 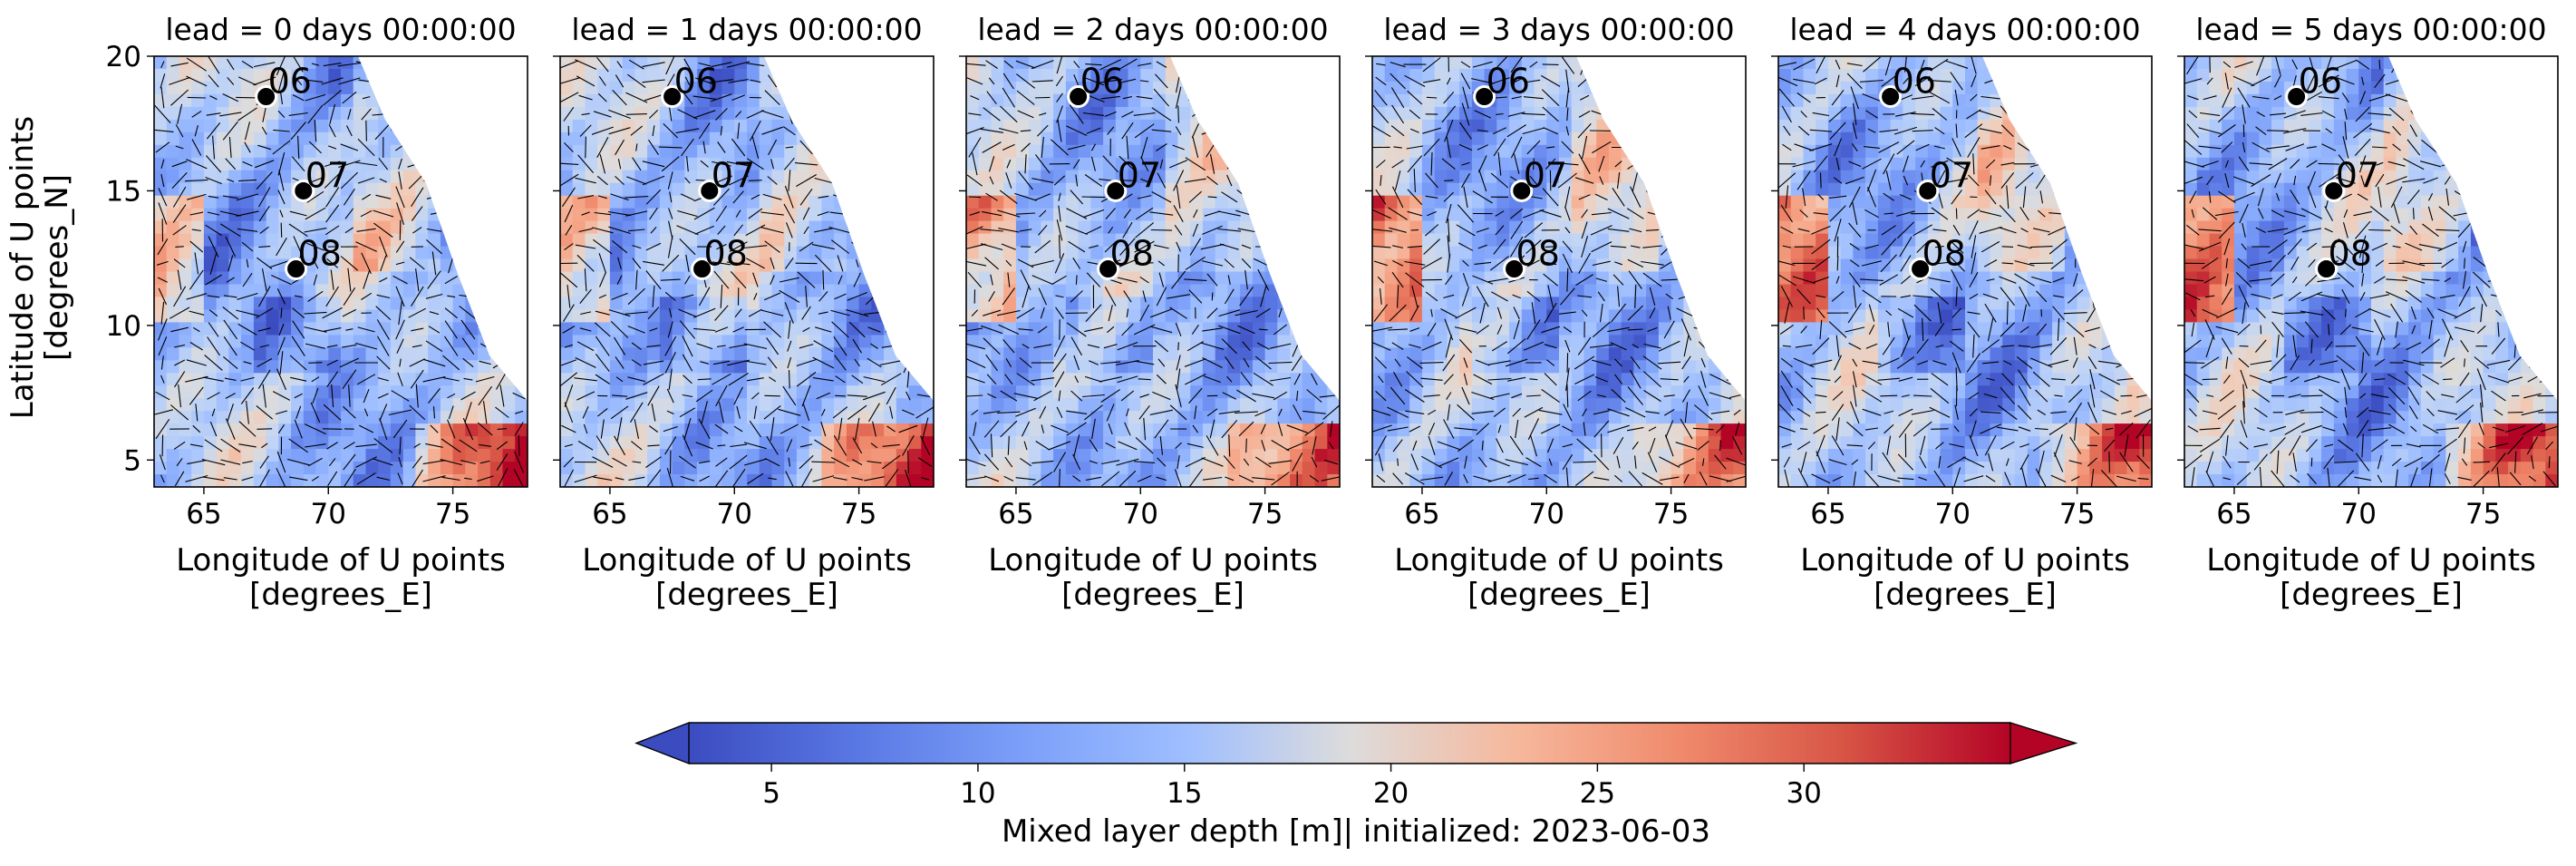 I want to click on colorbar-tick-label: 20, so click(x=1391, y=793).